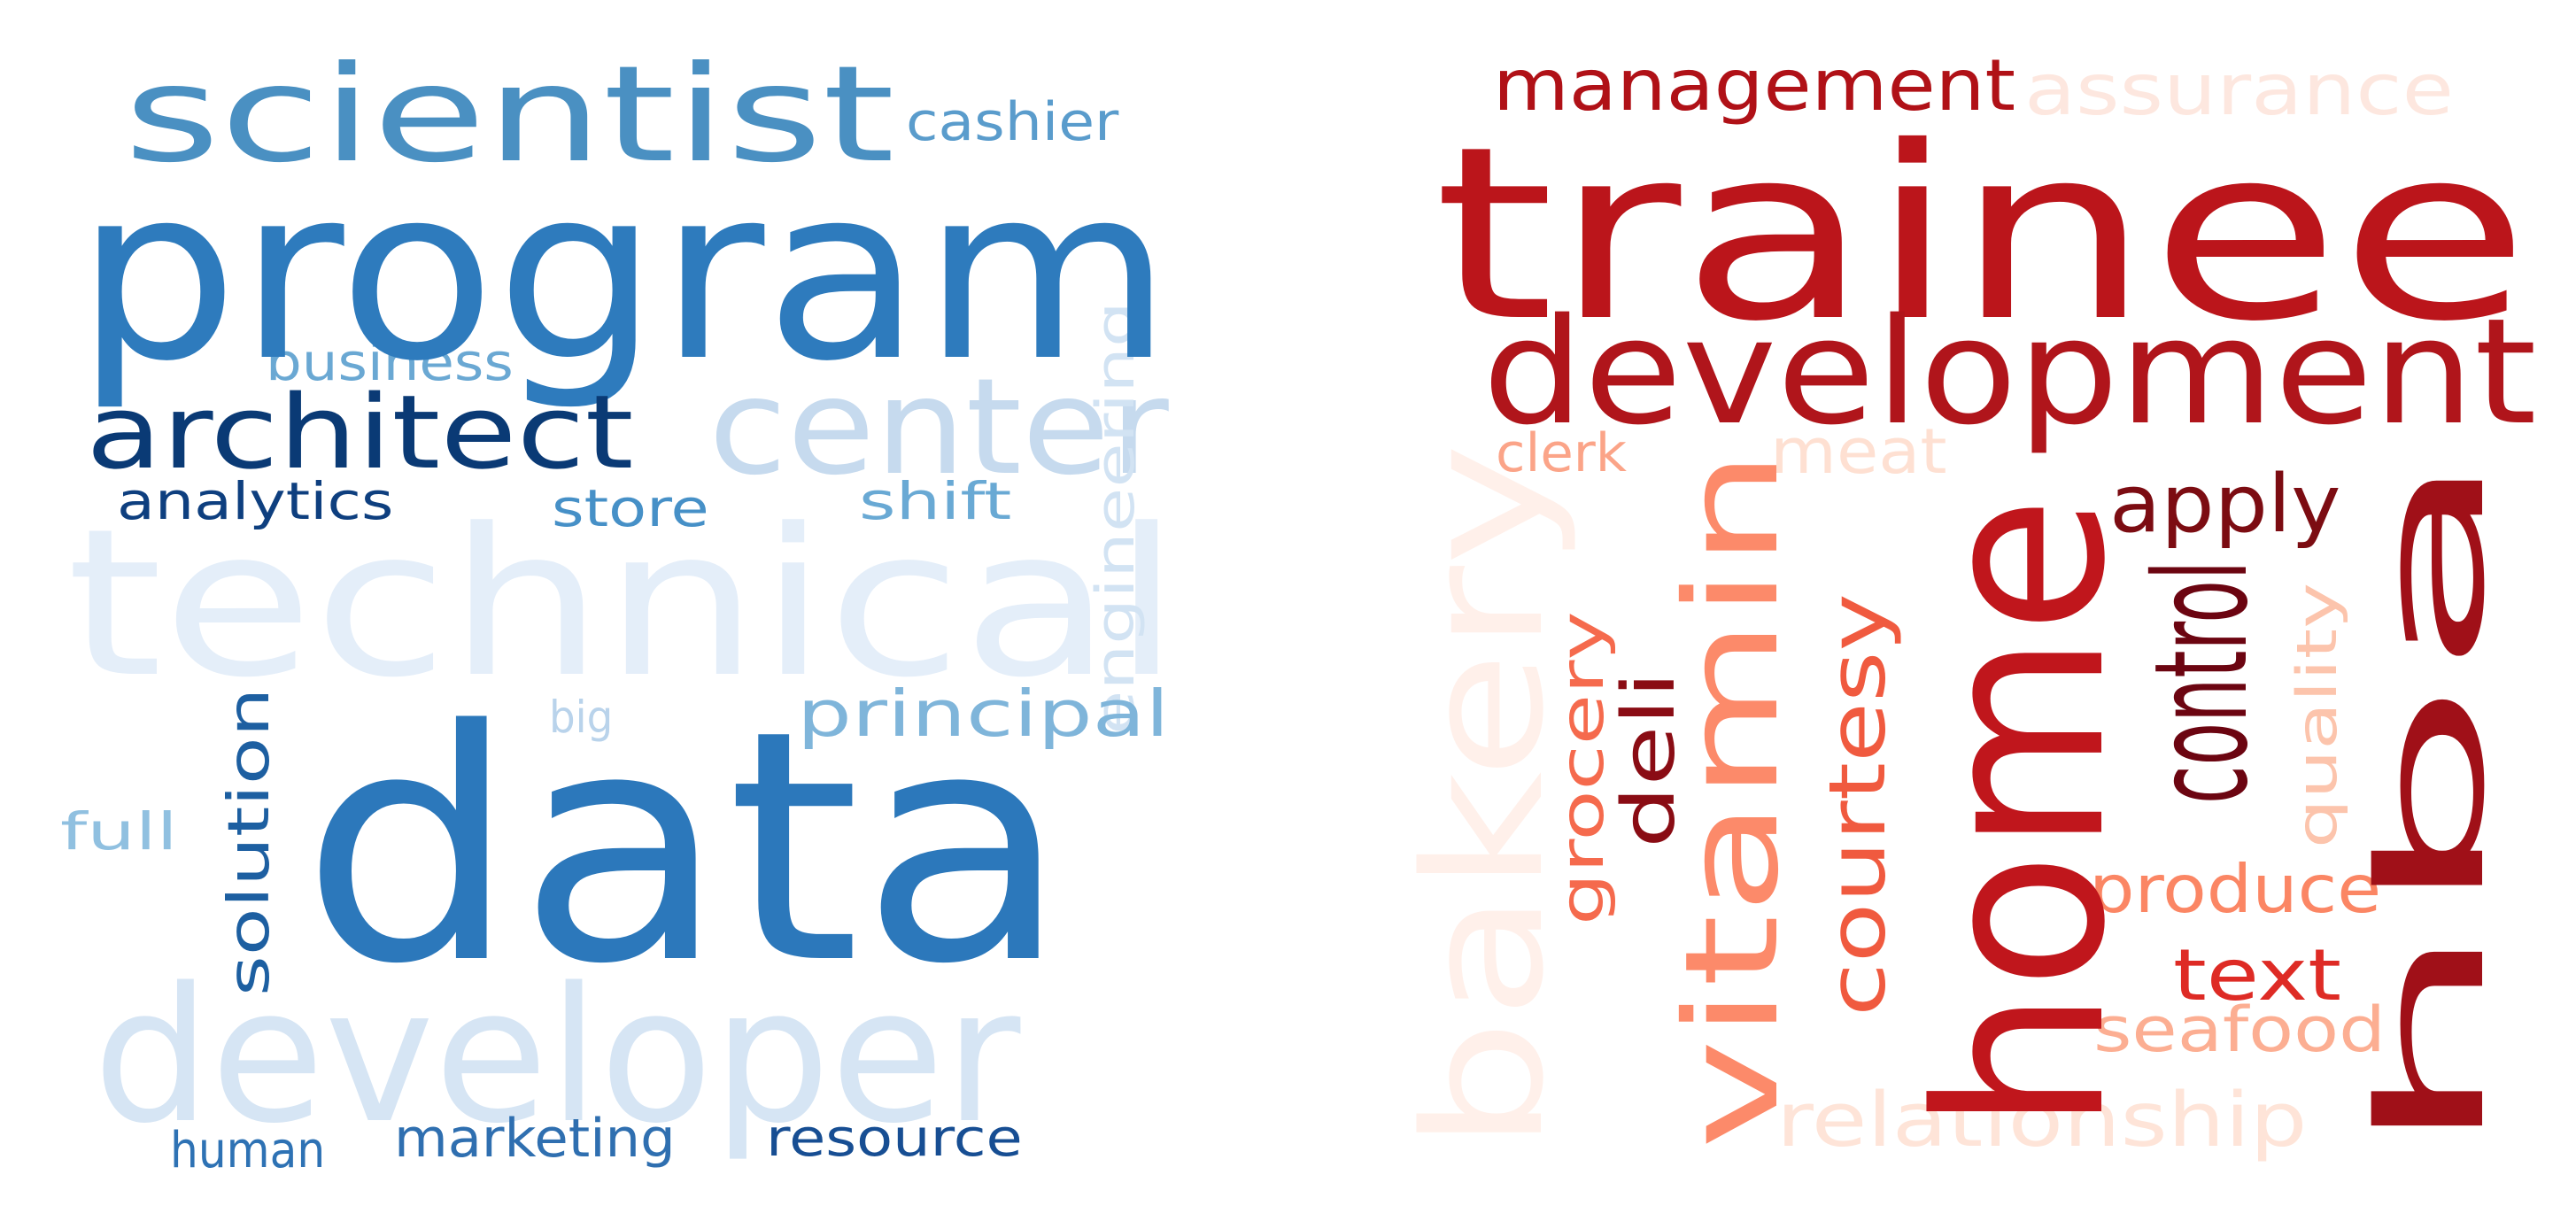 The height and width of the screenshot is (1229, 2576). I want to click on word-management: management, so click(1754, 85).